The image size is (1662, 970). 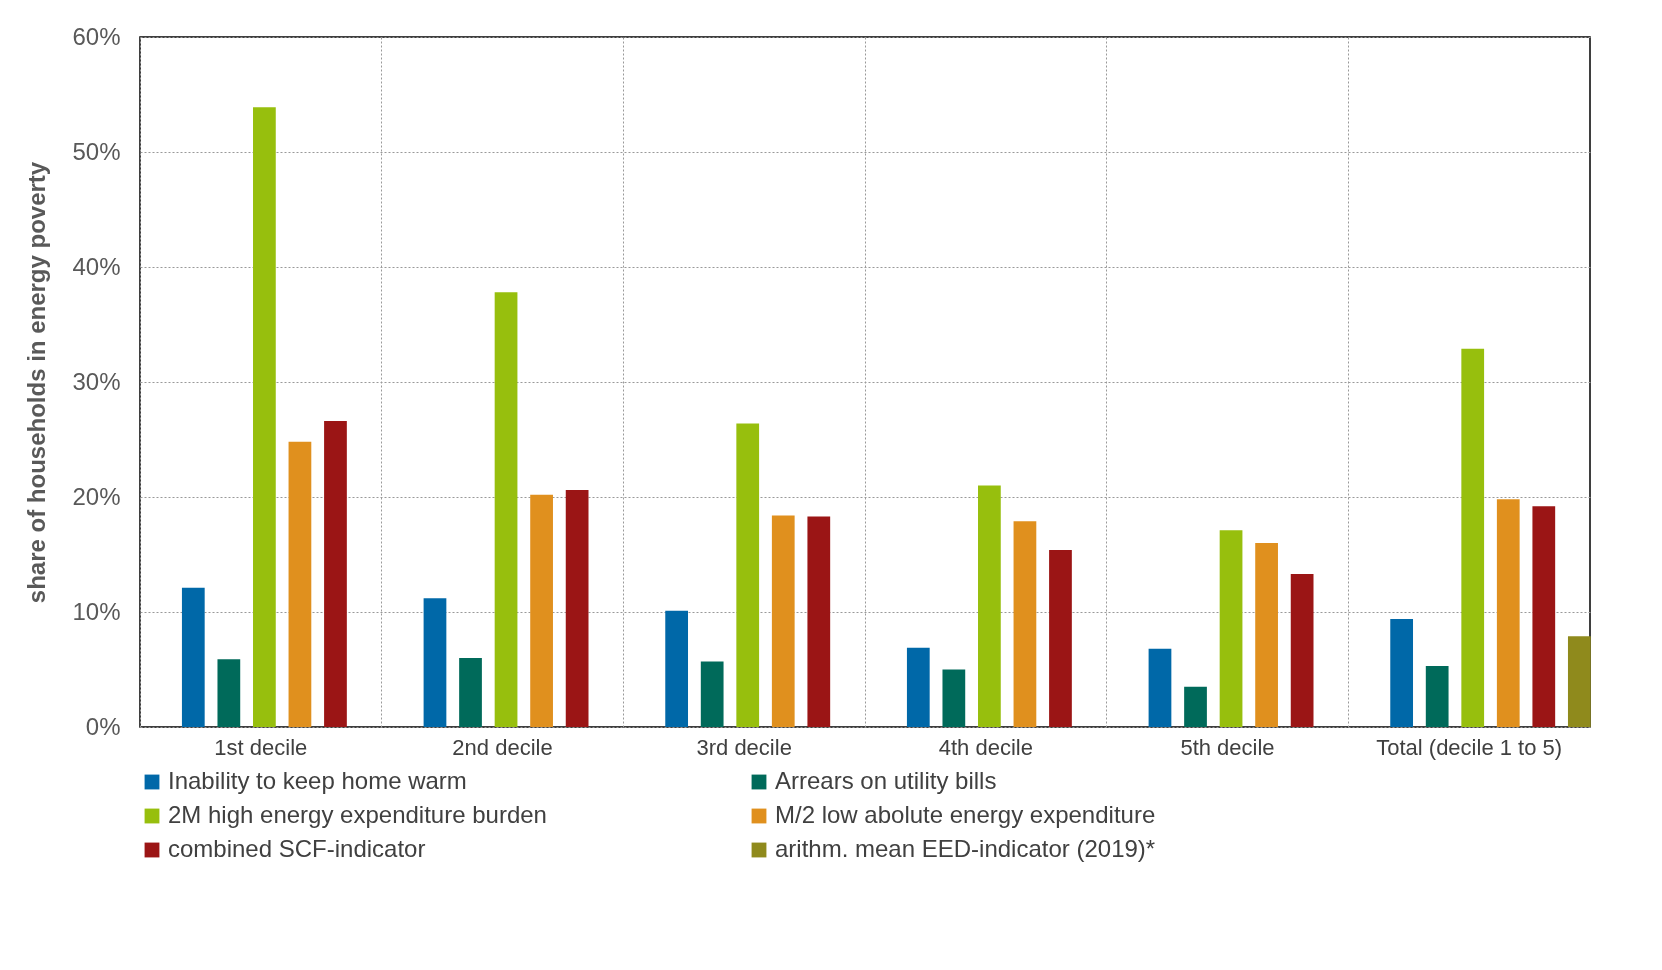 What do you see at coordinates (297, 848) in the screenshot?
I see `legend-label: combined SCF-indicator` at bounding box center [297, 848].